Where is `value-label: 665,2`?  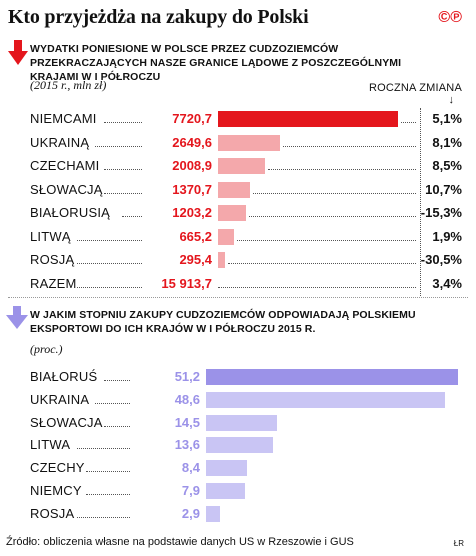 value-label: 665,2 is located at coordinates (195, 236).